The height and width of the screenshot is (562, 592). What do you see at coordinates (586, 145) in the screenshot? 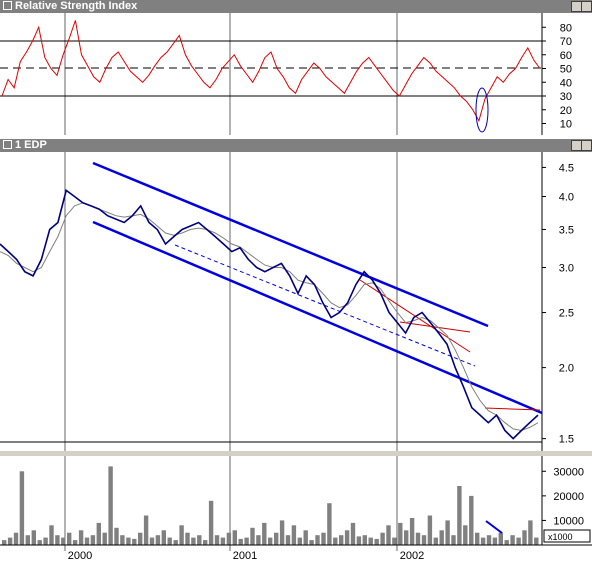
I see `price-close-button` at bounding box center [586, 145].